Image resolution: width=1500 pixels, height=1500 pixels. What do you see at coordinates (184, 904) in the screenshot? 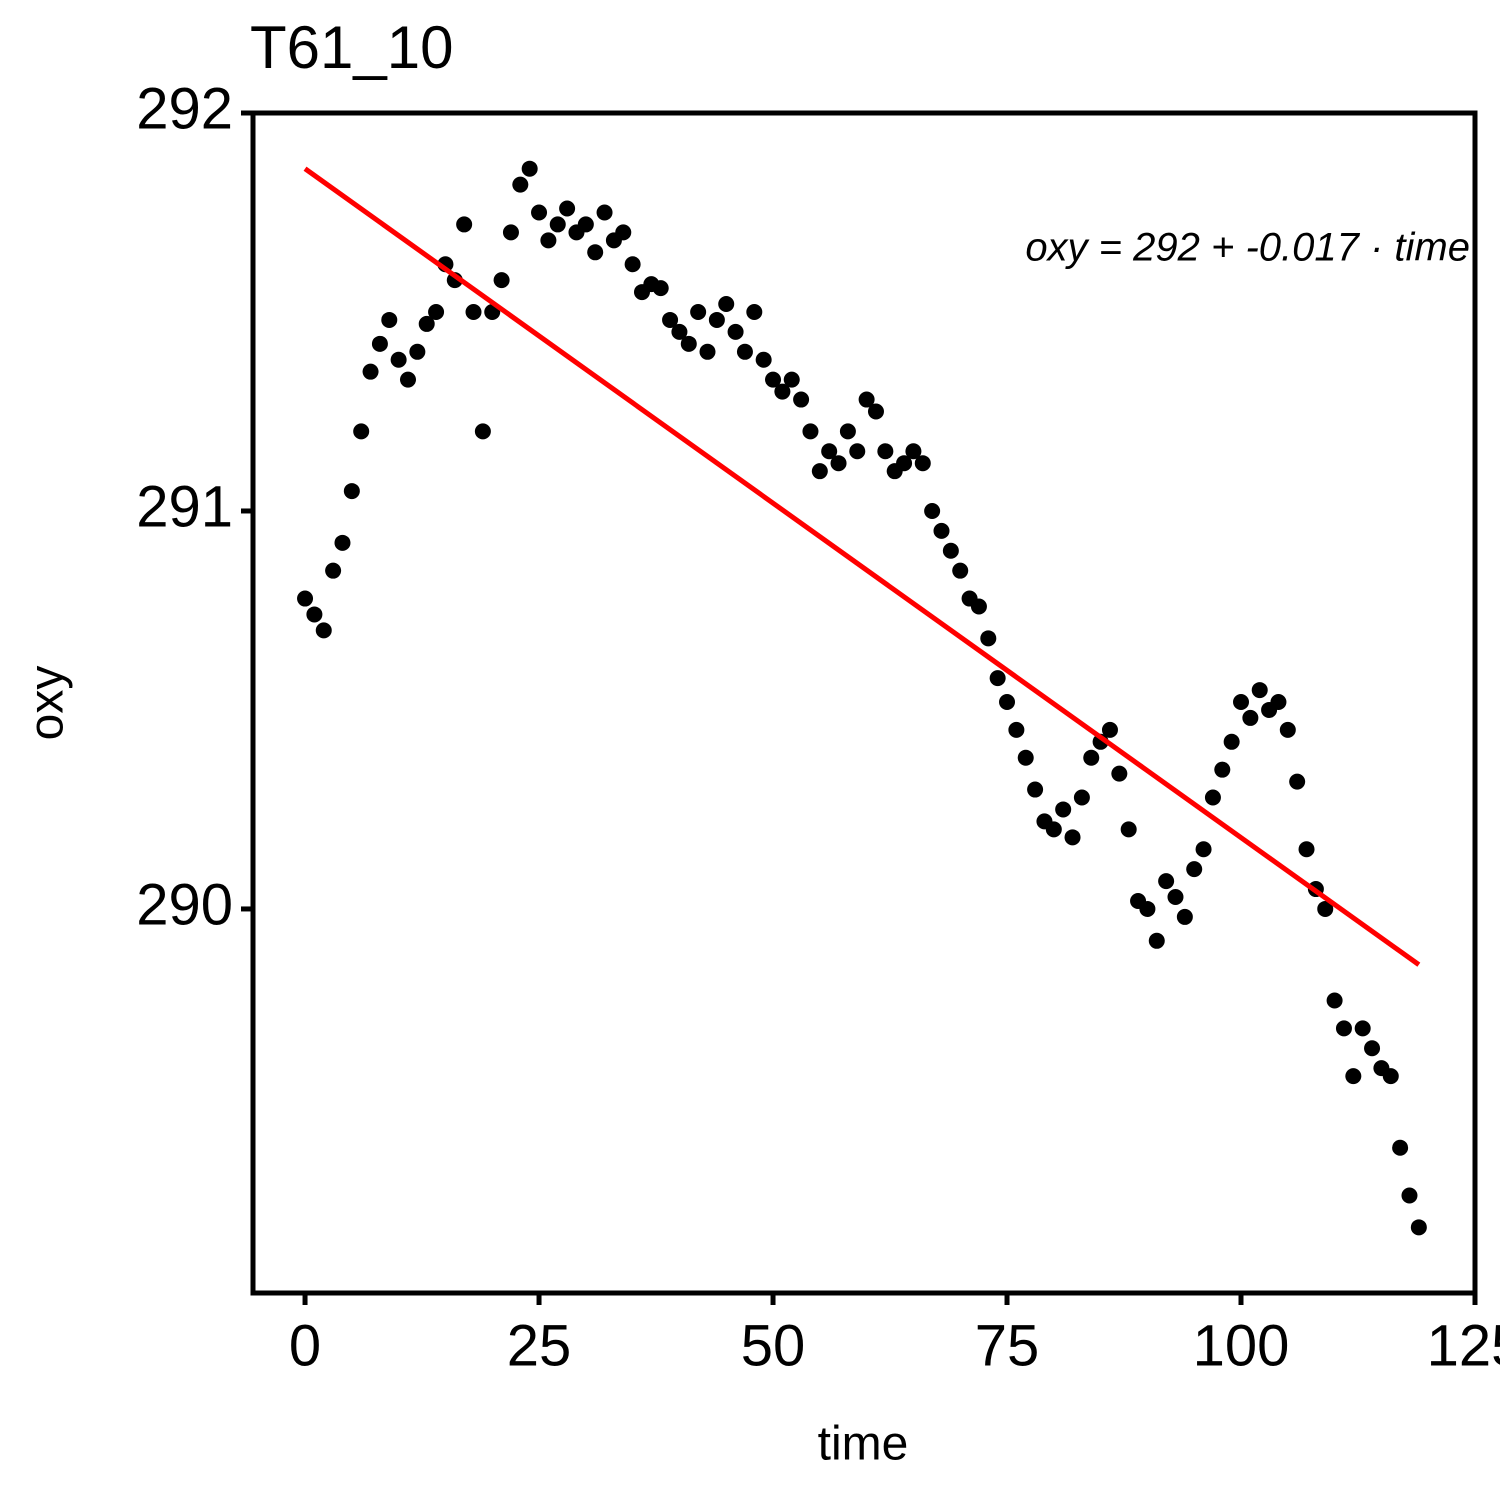
I see `y-tick-label: 290` at bounding box center [184, 904].